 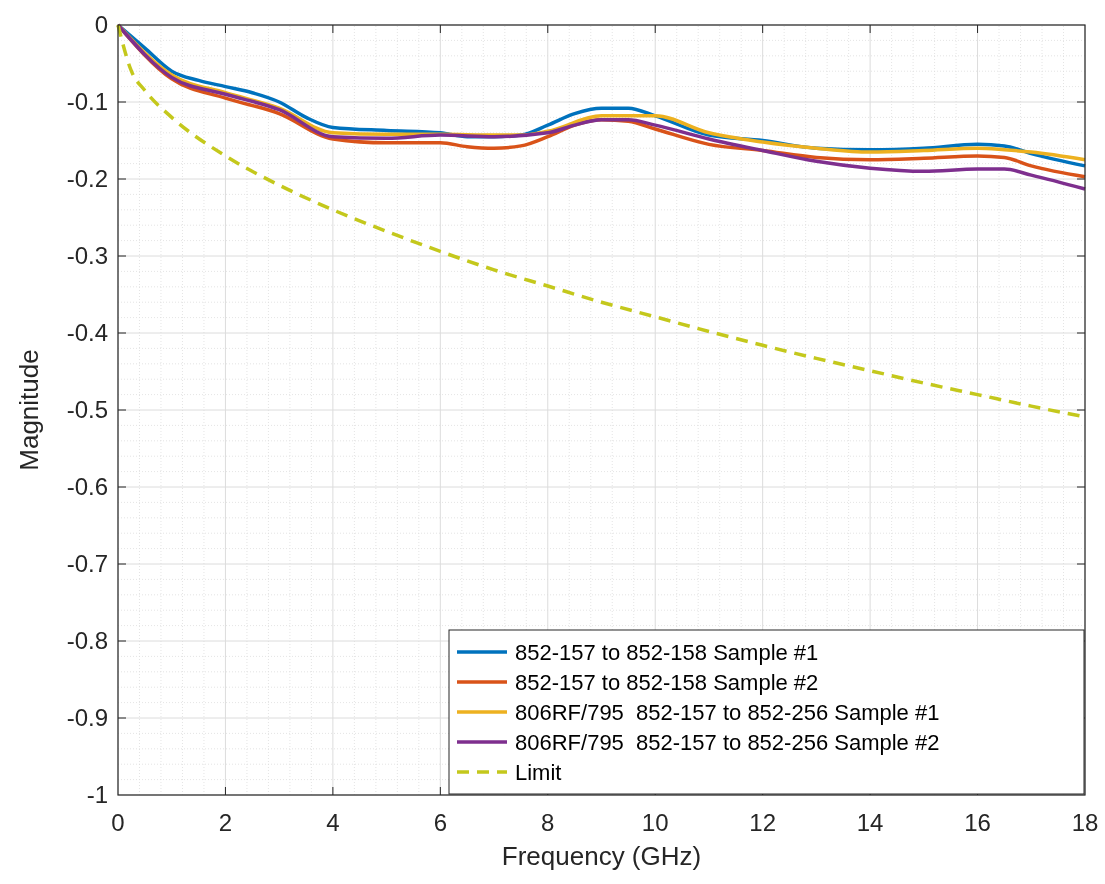 What do you see at coordinates (29, 410) in the screenshot?
I see `y-axis-title: Magnitude` at bounding box center [29, 410].